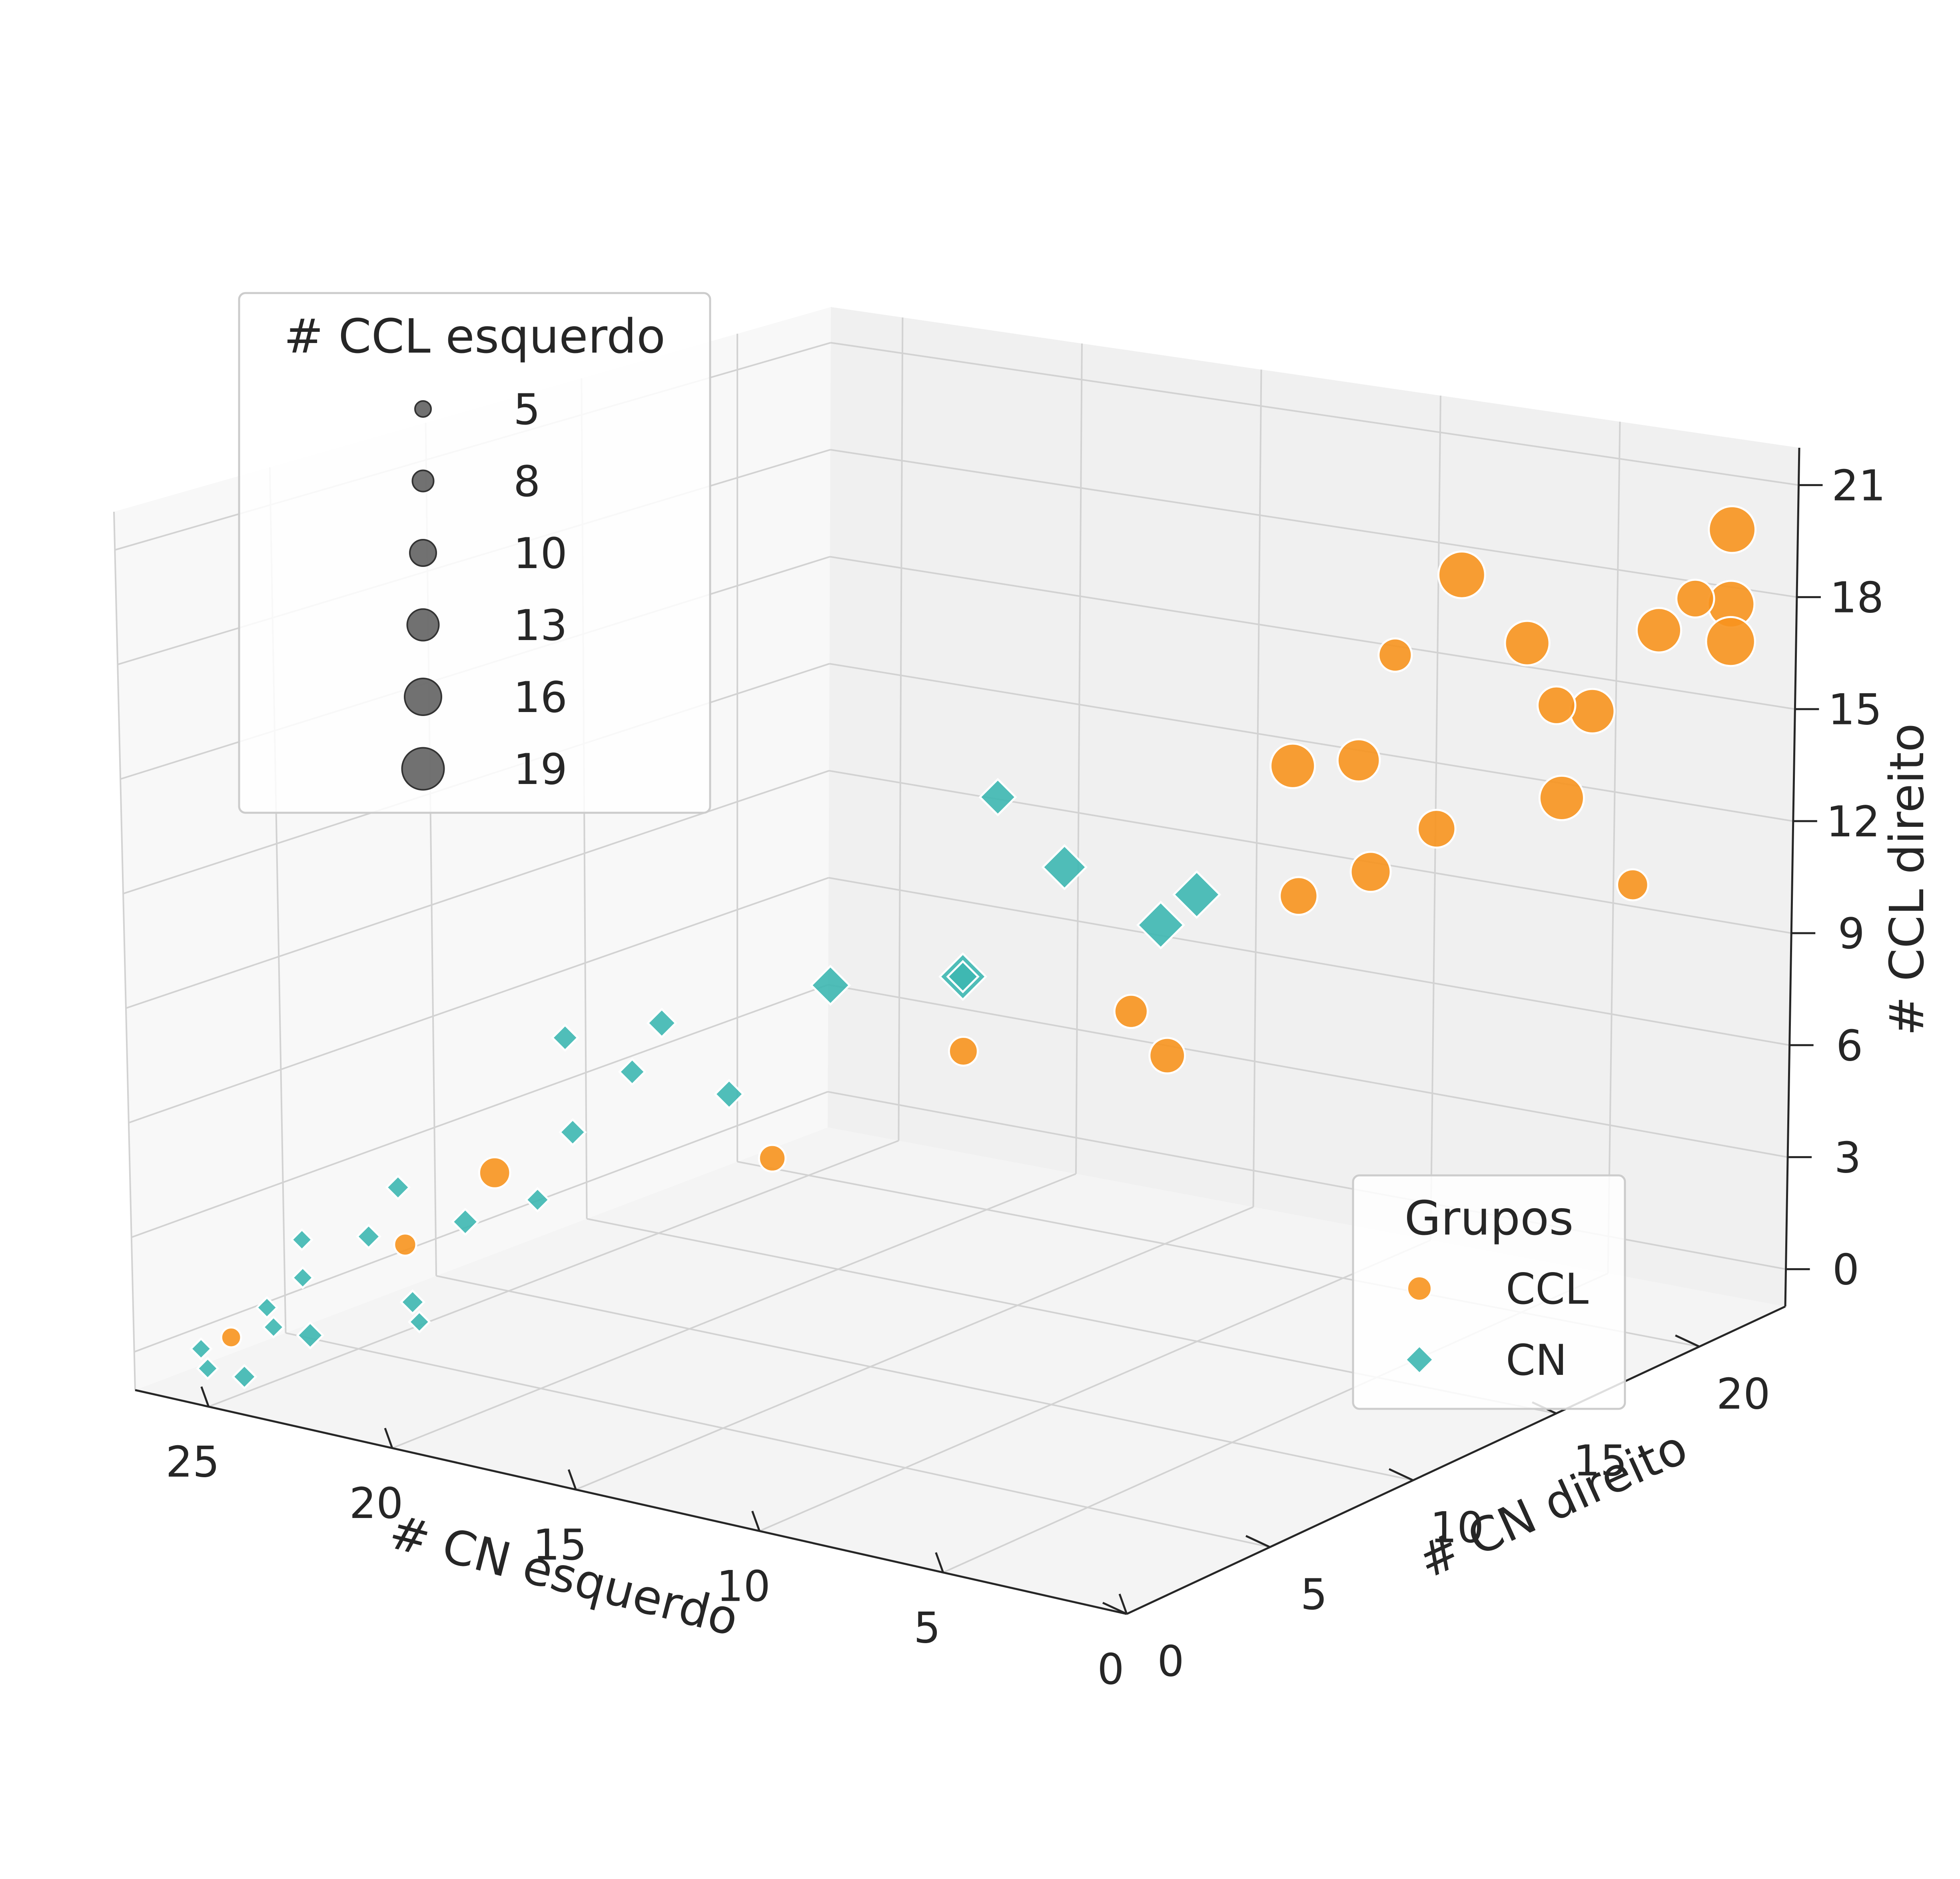 This screenshot has width=1960, height=1879. Describe the element at coordinates (1489, 1292) in the screenshot. I see `group-legend: Grupos CCL CN` at that location.